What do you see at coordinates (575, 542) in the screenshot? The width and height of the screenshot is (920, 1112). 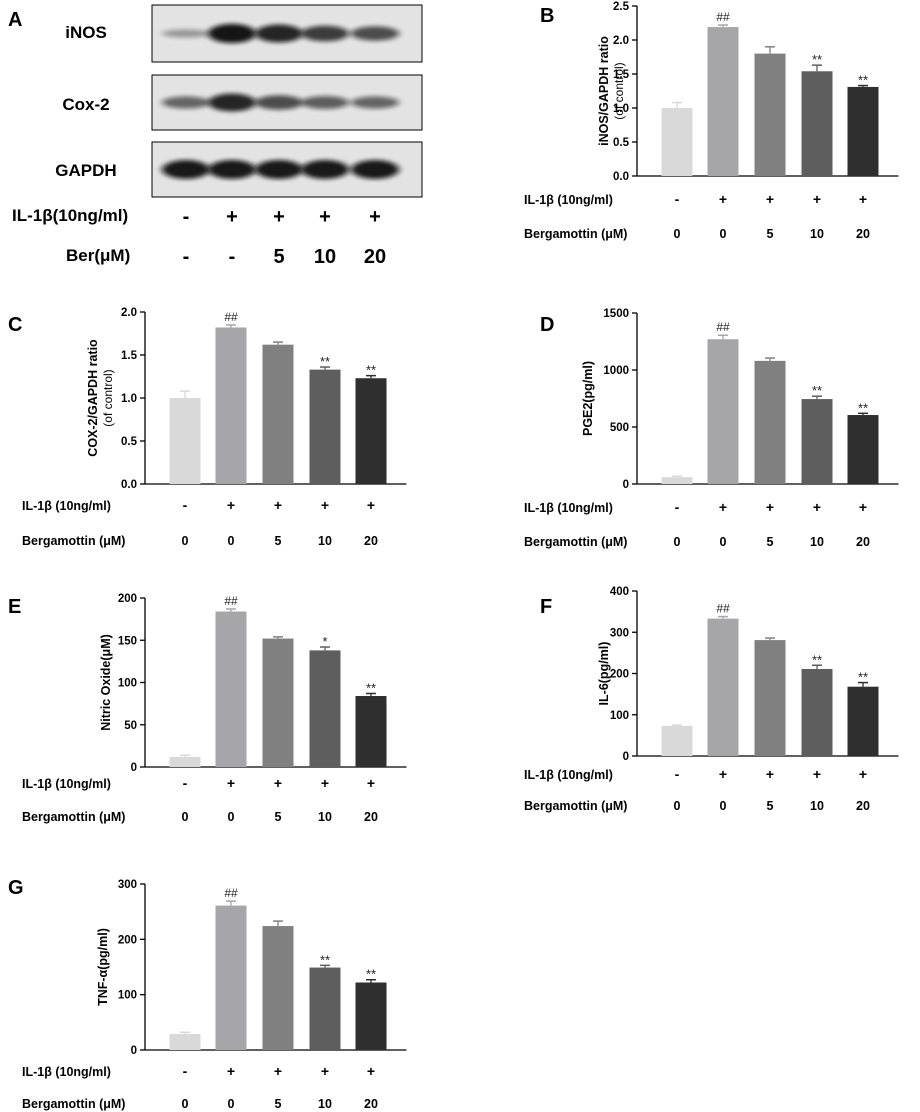 I see `bergamottin-row-label-d: Bergamottin (μM)` at bounding box center [575, 542].